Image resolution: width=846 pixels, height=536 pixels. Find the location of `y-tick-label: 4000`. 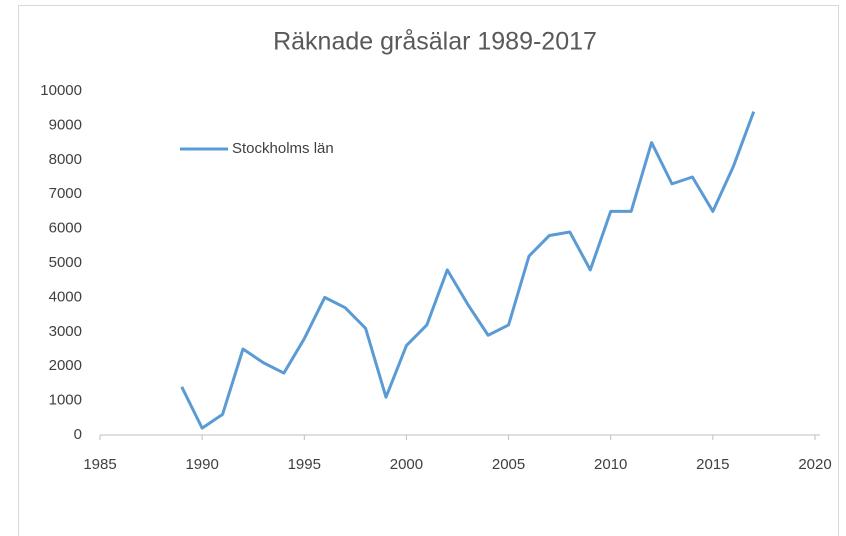

y-tick-label: 4000 is located at coordinates (65, 296).